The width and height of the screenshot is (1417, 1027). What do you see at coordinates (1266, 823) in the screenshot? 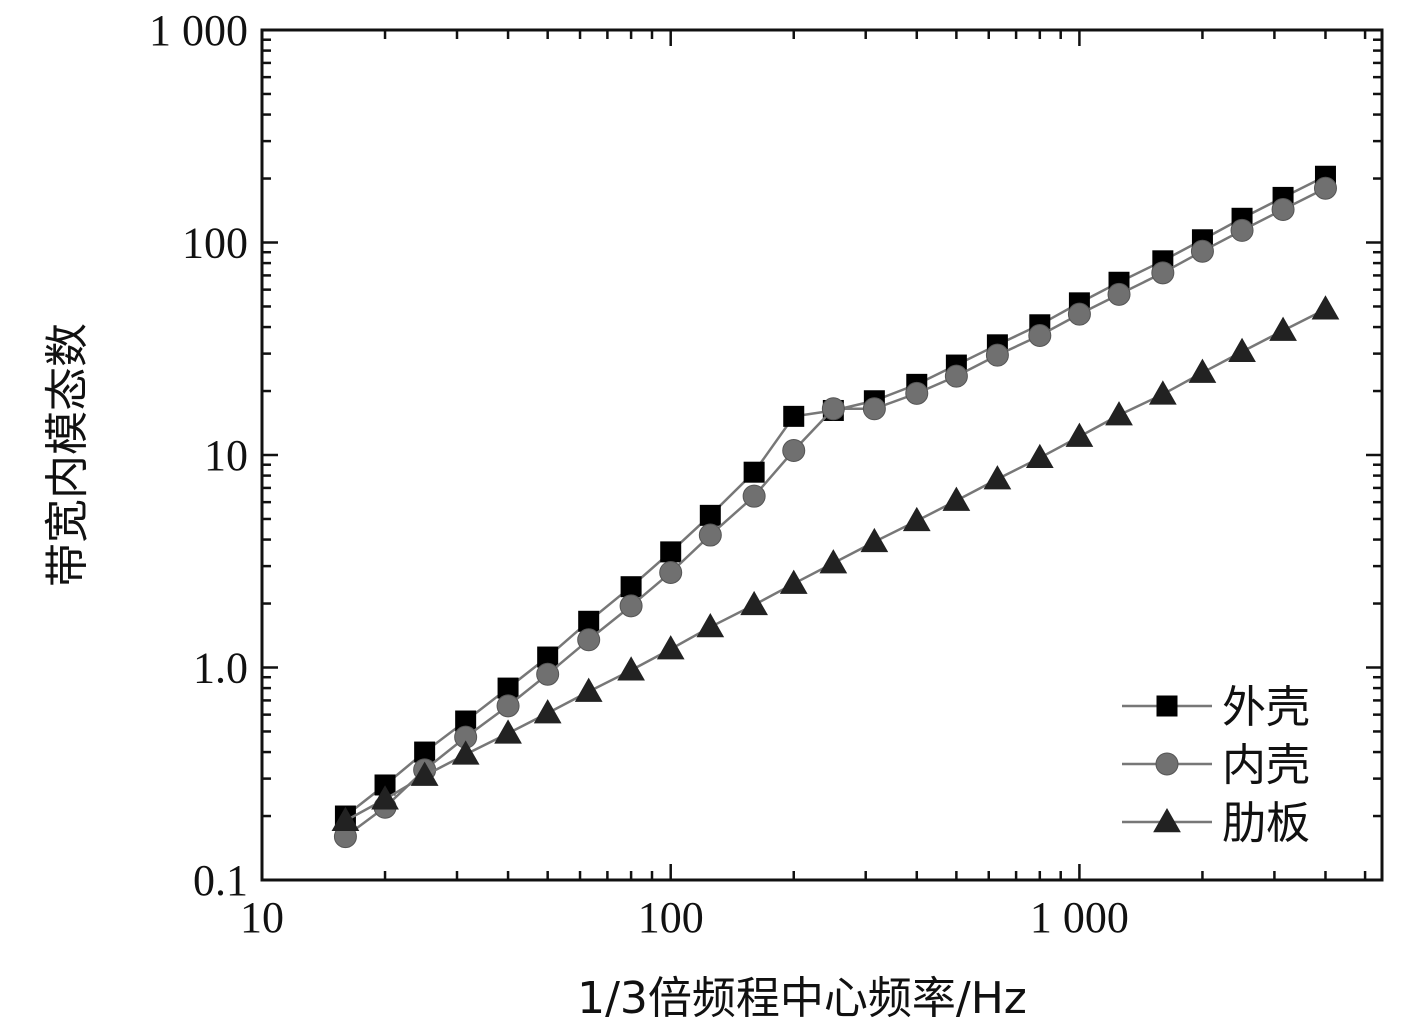
I see `legend-label: 肋板` at bounding box center [1266, 823].